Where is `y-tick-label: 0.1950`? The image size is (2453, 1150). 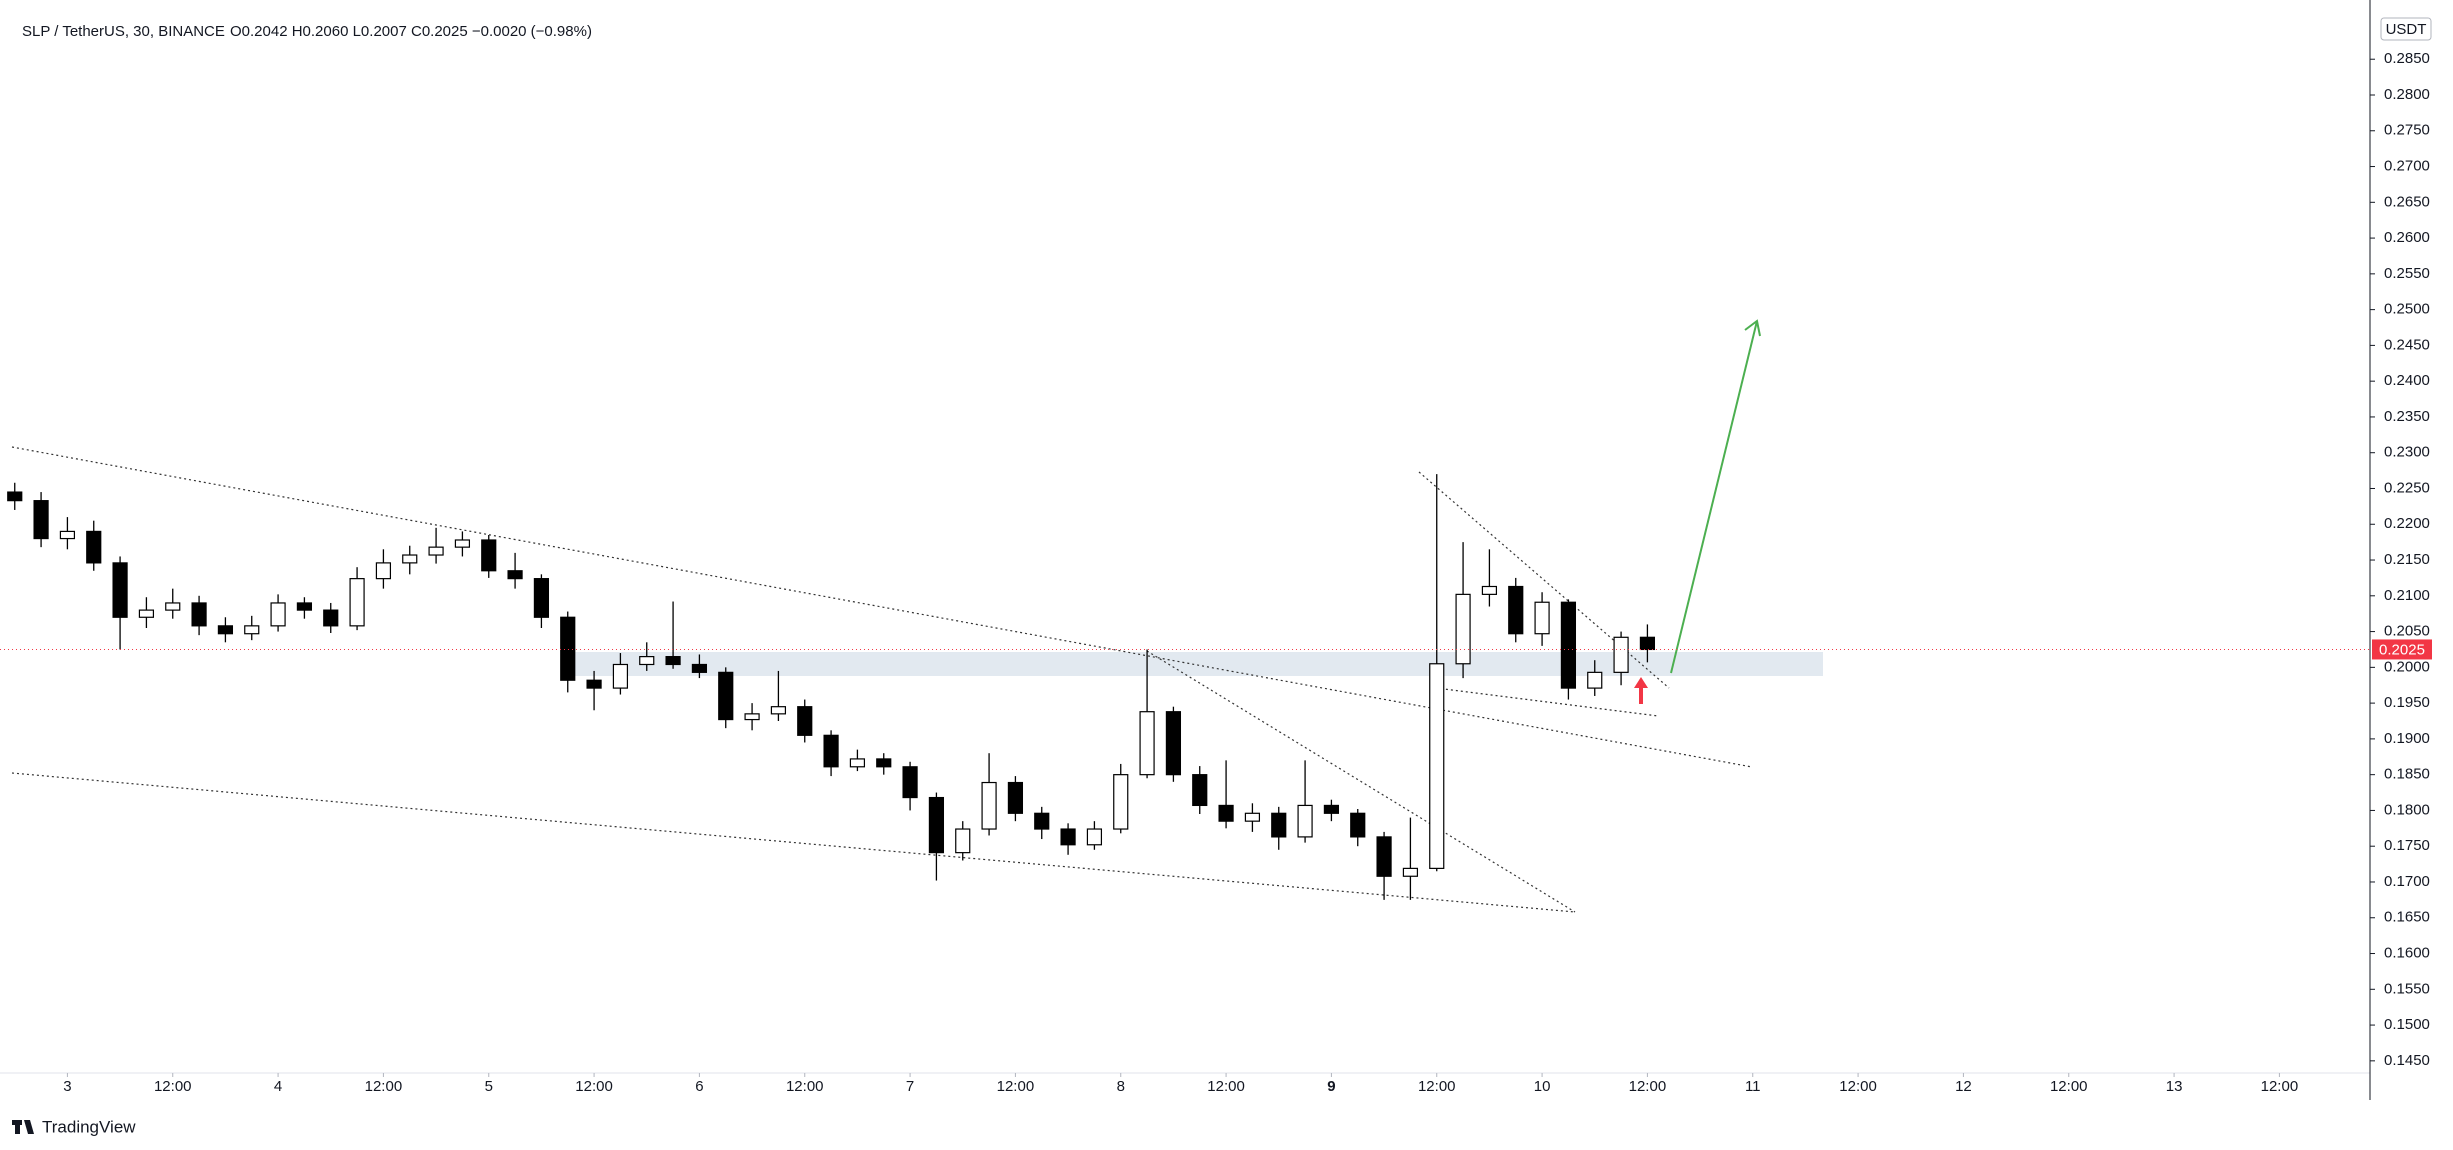
y-tick-label: 0.1950 is located at coordinates (2407, 702).